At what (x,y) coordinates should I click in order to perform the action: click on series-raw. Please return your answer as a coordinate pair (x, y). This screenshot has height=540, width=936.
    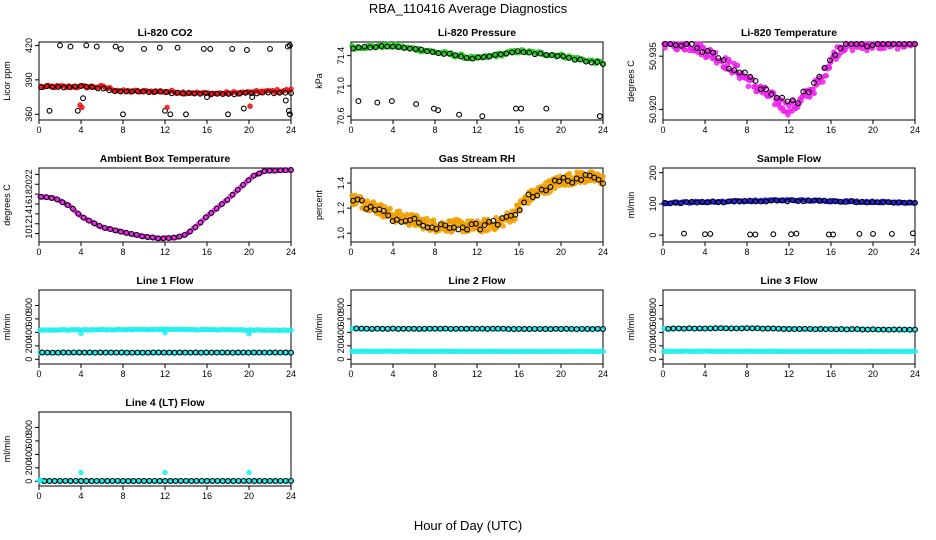
    Looking at the image, I should click on (477, 202).